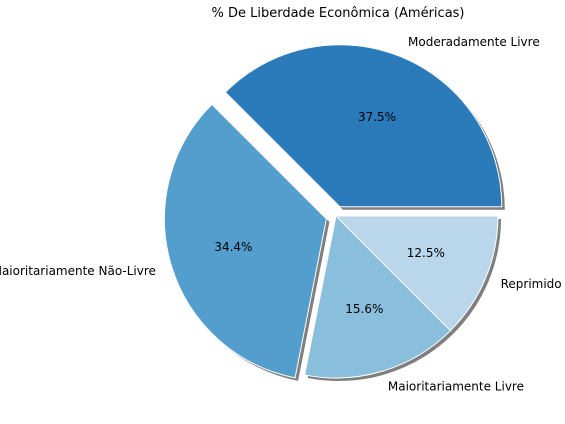 The width and height of the screenshot is (565, 424). What do you see at coordinates (233, 247) in the screenshot?
I see `pct-label-maioritariamente-nao-livre: 34.4%` at bounding box center [233, 247].